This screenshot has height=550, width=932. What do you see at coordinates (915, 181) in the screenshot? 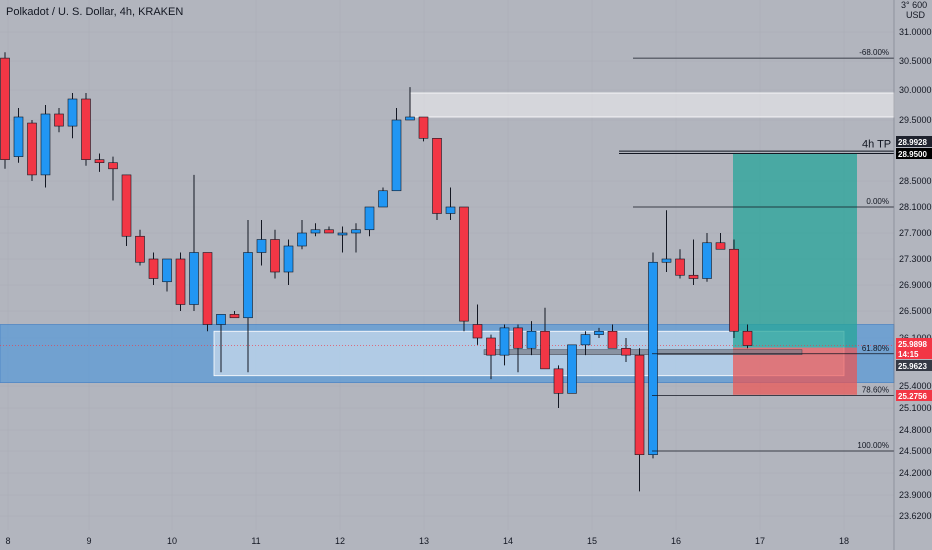
I see `y-tick-label: 28.5000` at bounding box center [915, 181].